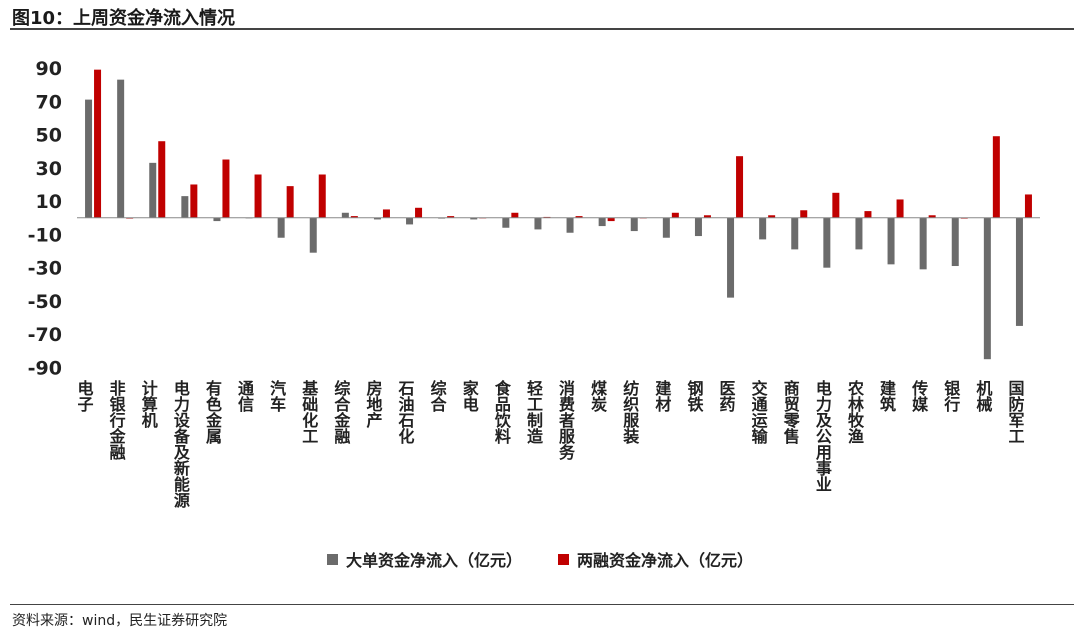  What do you see at coordinates (124, 18) in the screenshot?
I see `figure-title: 图10：上周资金净流入情况` at bounding box center [124, 18].